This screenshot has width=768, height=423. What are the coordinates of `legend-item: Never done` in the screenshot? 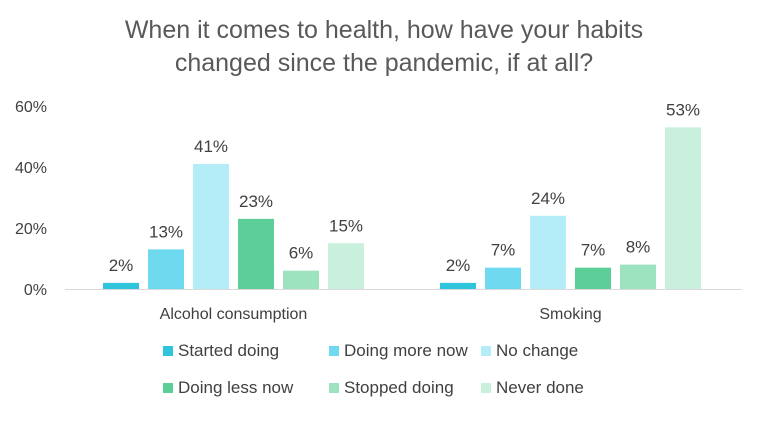 It's located at (541, 388).